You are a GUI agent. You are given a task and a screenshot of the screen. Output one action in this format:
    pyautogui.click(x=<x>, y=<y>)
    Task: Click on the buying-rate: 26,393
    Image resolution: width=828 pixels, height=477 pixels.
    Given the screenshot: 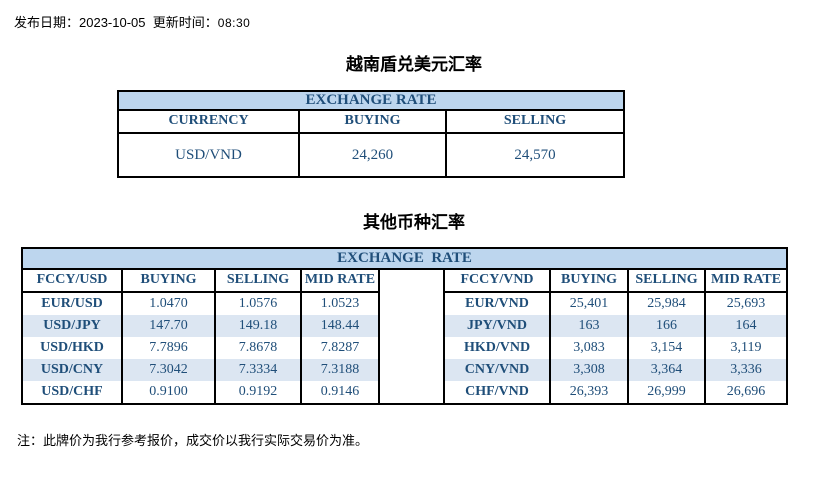 What is the action you would take?
    pyautogui.click(x=589, y=392)
    